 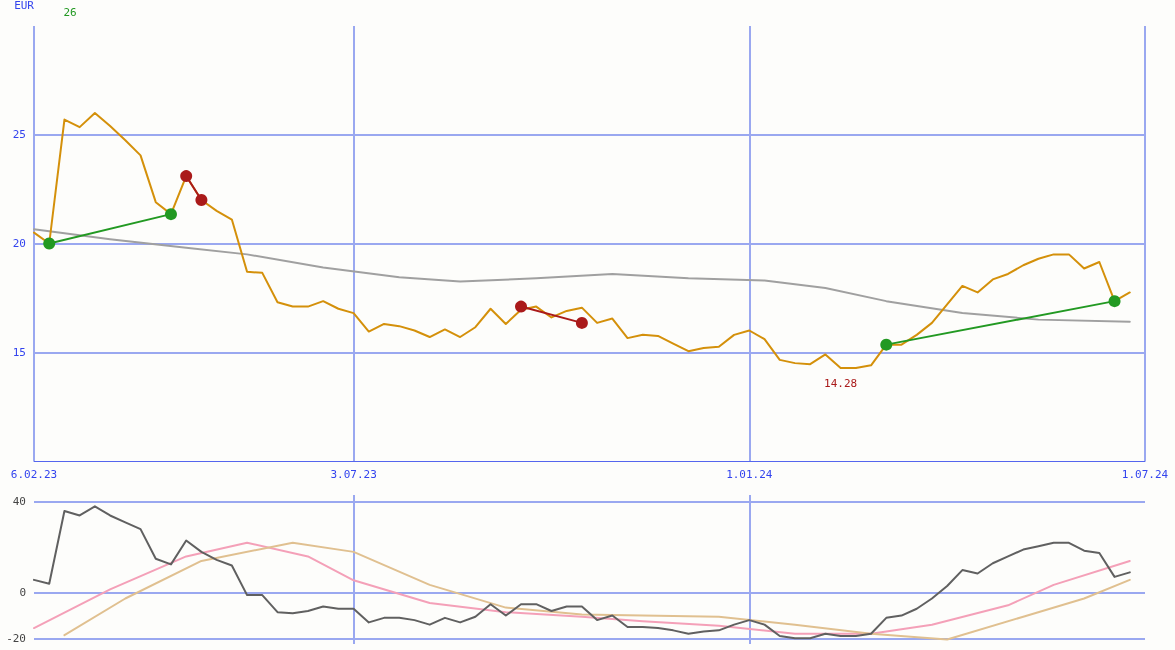 What do you see at coordinates (19, 243) in the screenshot?
I see `y-tick-label: 20` at bounding box center [19, 243].